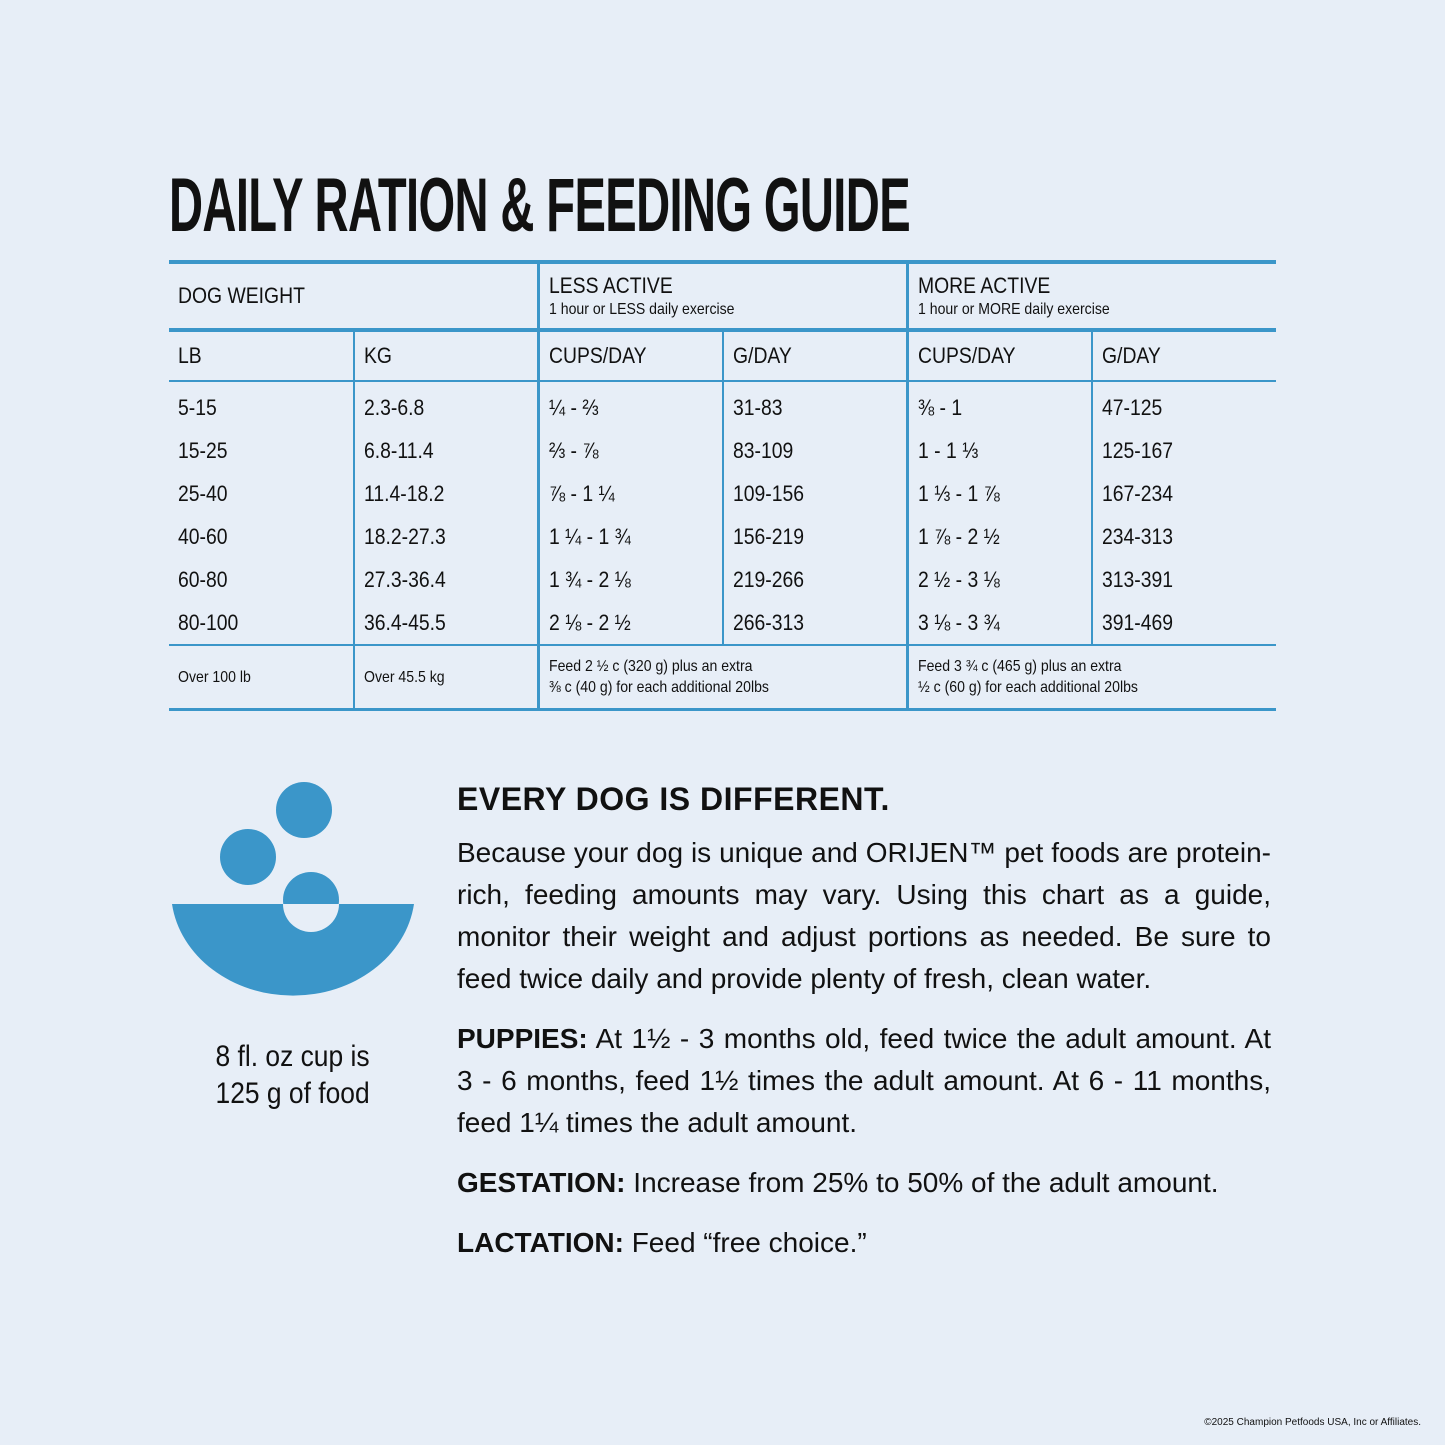 The image size is (1445, 1445). I want to click on table-cell: 47-125, so click(1183, 405).